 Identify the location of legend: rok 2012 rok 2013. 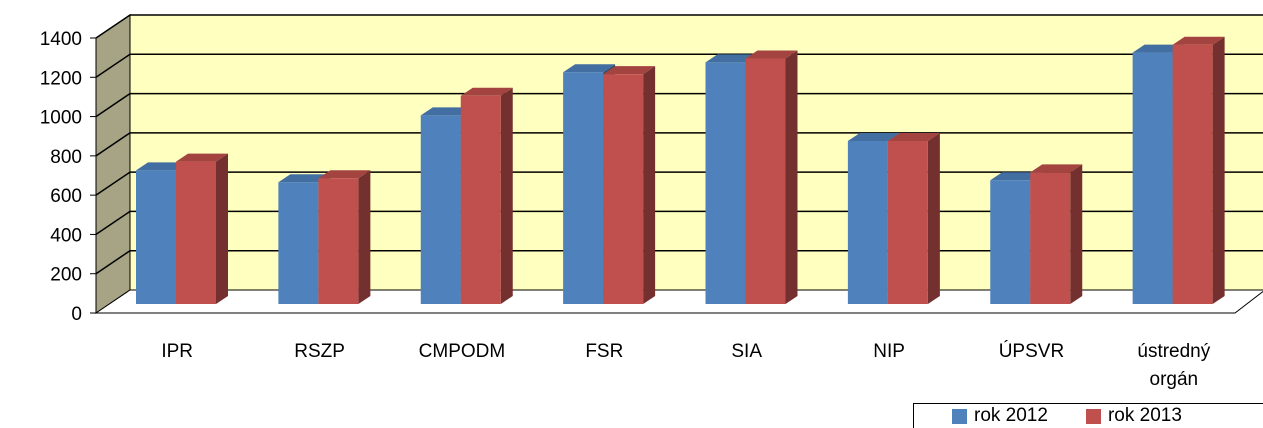
(1088, 415).